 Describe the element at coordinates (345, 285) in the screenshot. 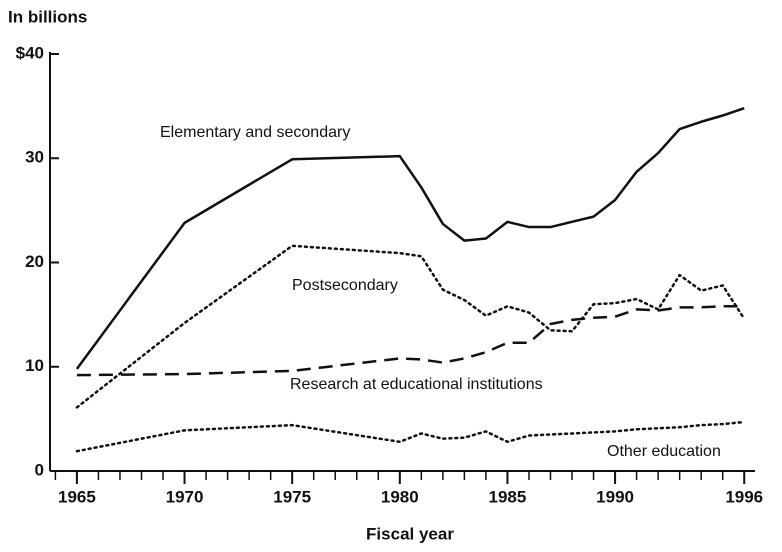

I see `series-label: Postsecondary` at that location.